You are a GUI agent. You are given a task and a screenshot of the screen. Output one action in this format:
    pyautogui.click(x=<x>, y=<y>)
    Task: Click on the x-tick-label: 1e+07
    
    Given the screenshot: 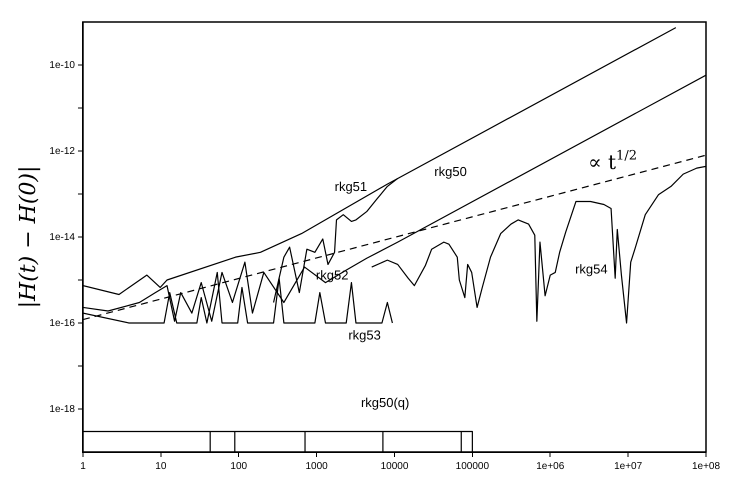 What is the action you would take?
    pyautogui.click(x=628, y=466)
    